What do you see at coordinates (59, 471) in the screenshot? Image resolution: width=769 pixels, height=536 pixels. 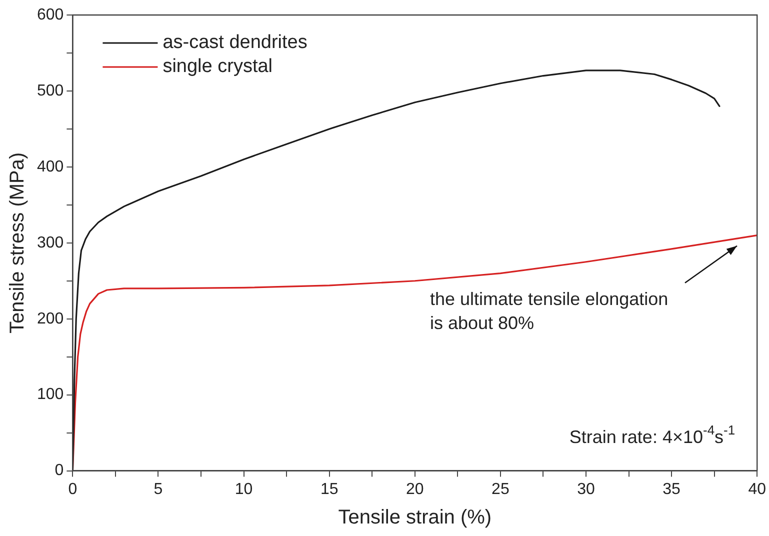 I see `y-tick-label: 0` at bounding box center [59, 471].